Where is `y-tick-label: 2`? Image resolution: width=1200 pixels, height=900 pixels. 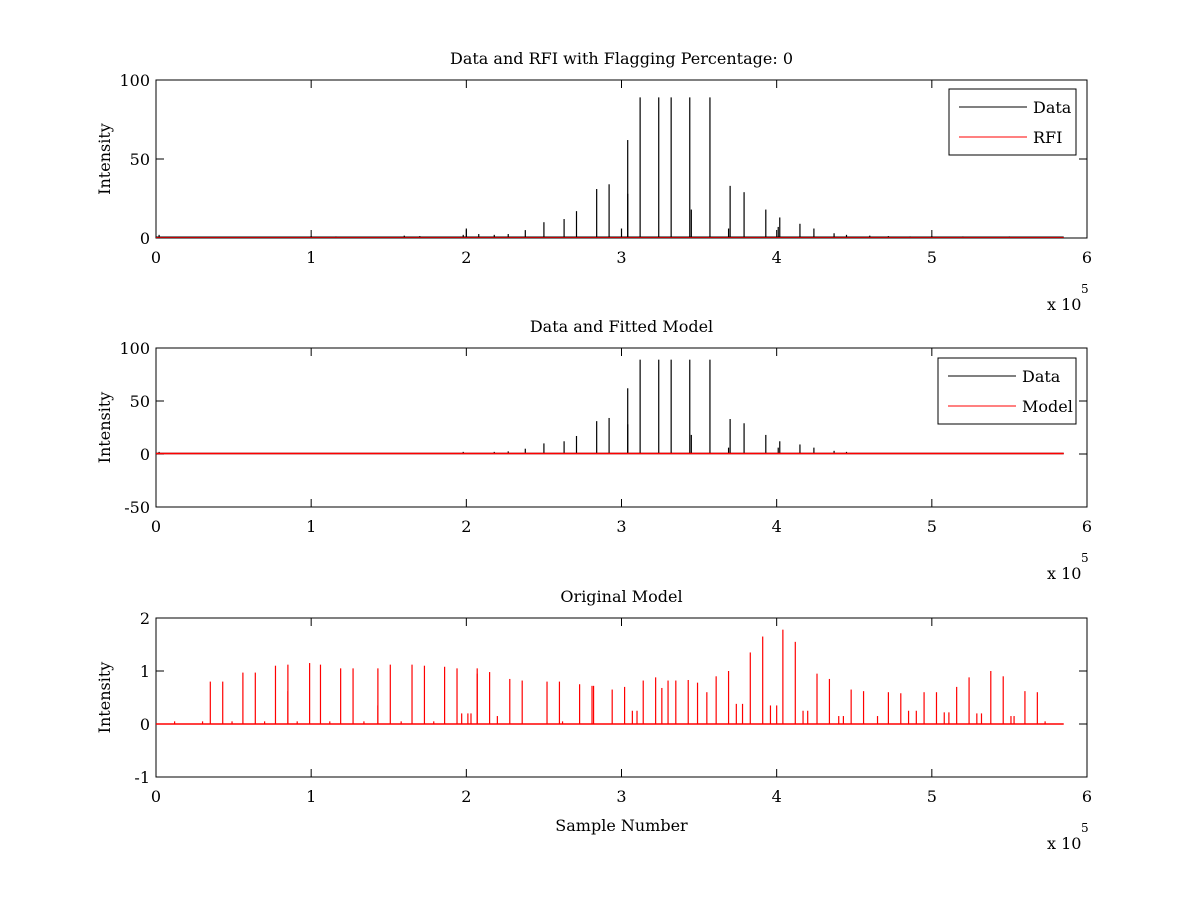 y-tick-label: 2 is located at coordinates (145, 618).